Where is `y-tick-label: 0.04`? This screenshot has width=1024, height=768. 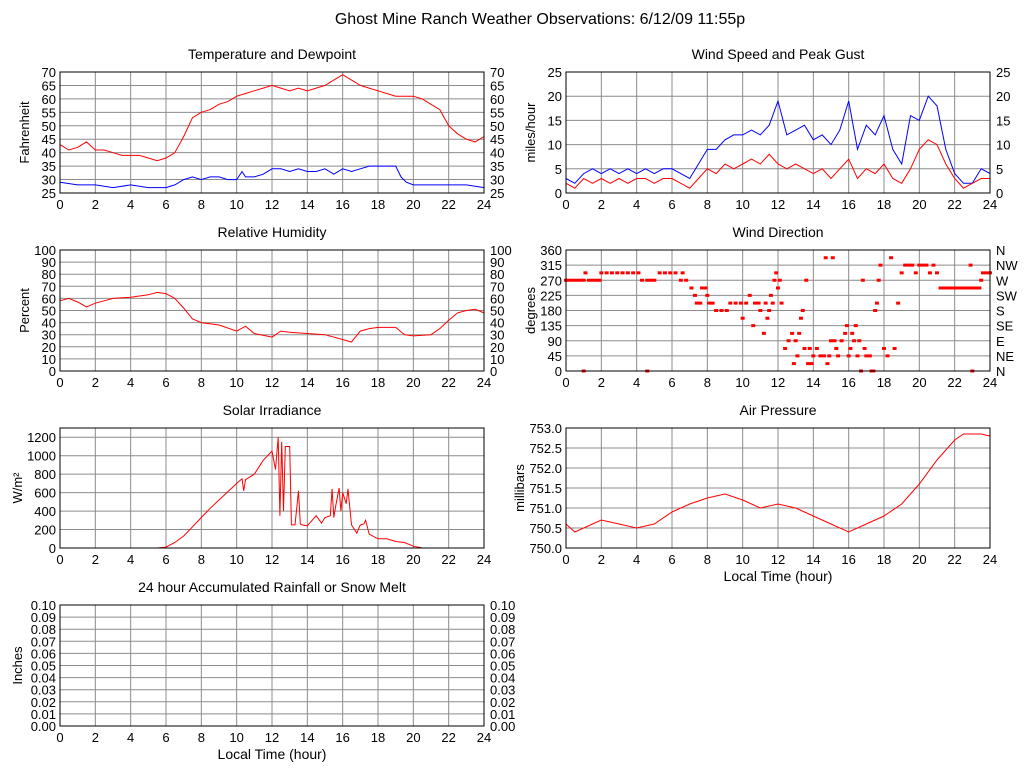
y-tick-label: 0.04 is located at coordinates (43, 678).